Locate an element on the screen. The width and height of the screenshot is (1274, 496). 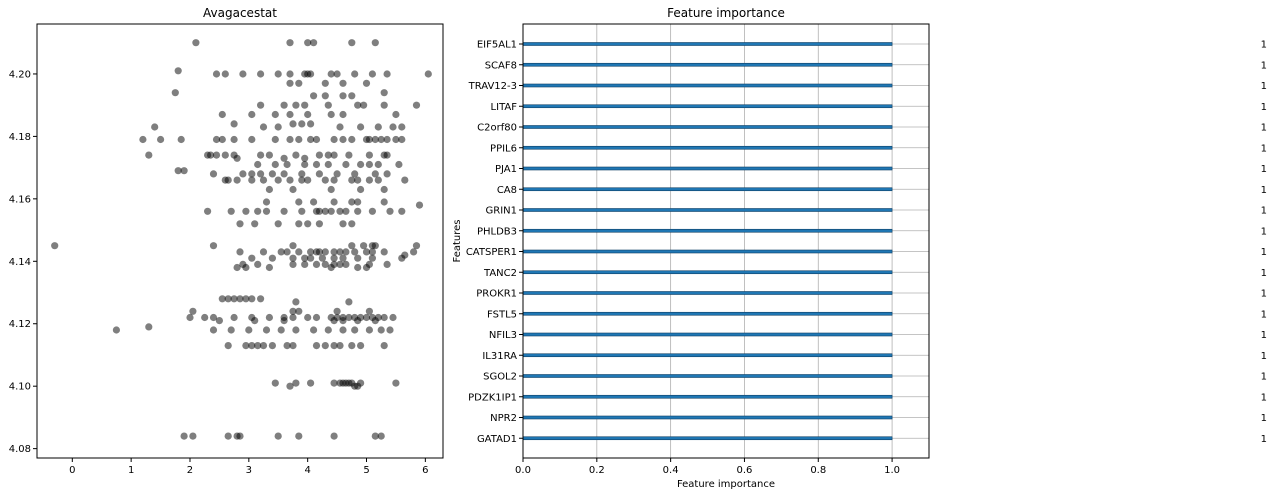
scatter-y-tick-label: 4.20 is located at coordinates (20, 74).